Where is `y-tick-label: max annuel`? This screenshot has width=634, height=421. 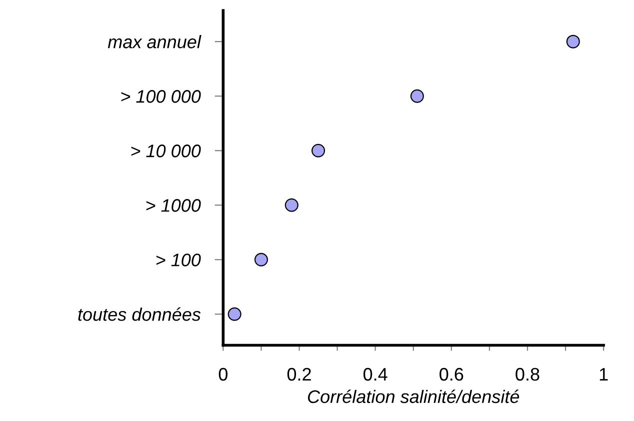 y-tick-label: max annuel is located at coordinates (155, 41).